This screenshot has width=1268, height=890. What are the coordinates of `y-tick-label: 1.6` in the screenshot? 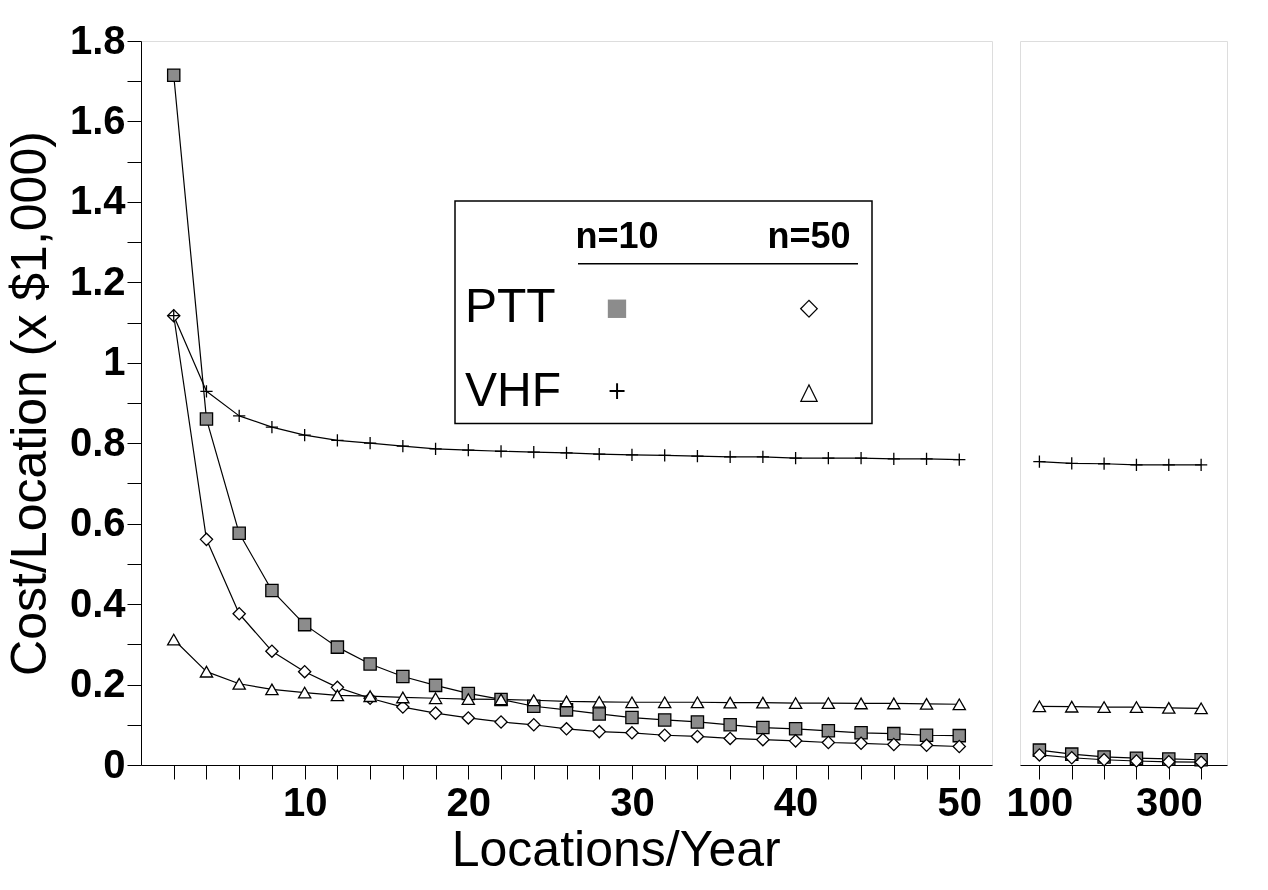 It's located at (97, 119).